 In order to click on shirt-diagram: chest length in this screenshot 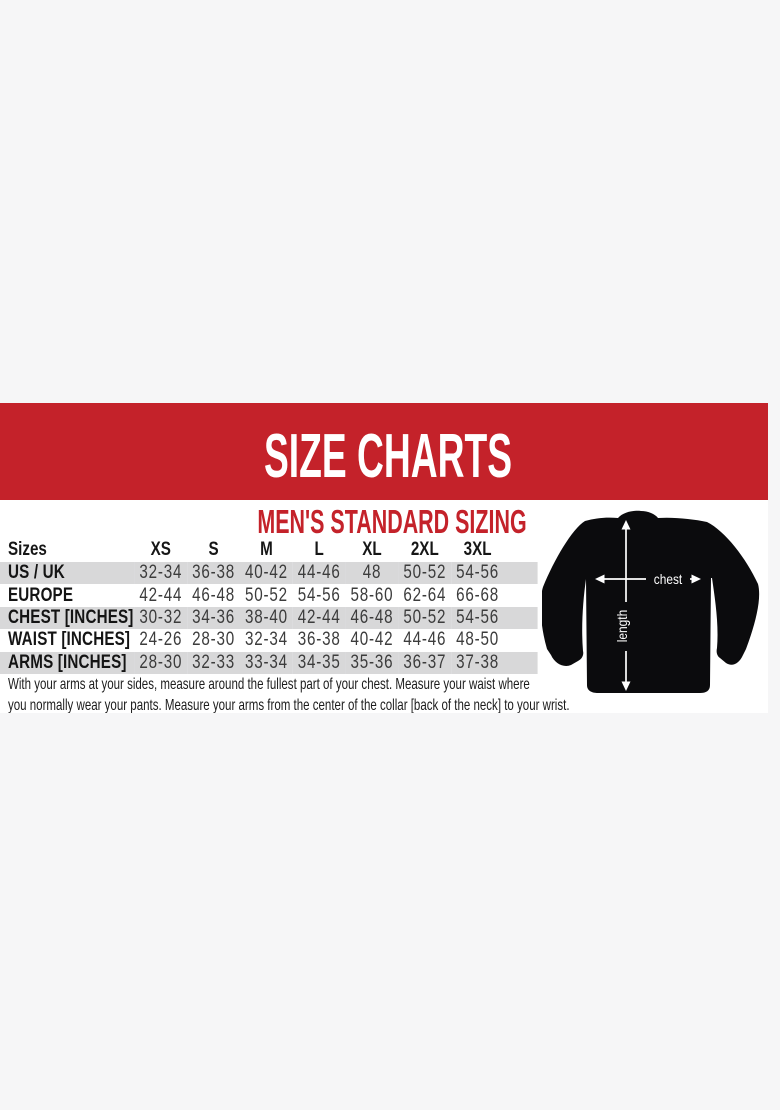, I will do `click(653, 599)`.